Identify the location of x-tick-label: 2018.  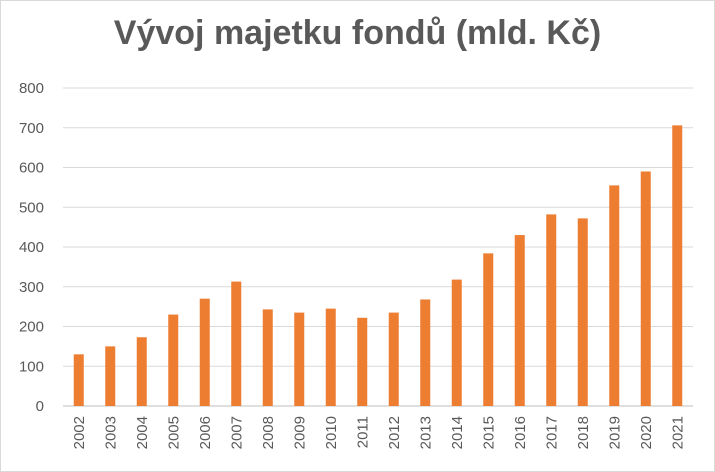
(583, 432).